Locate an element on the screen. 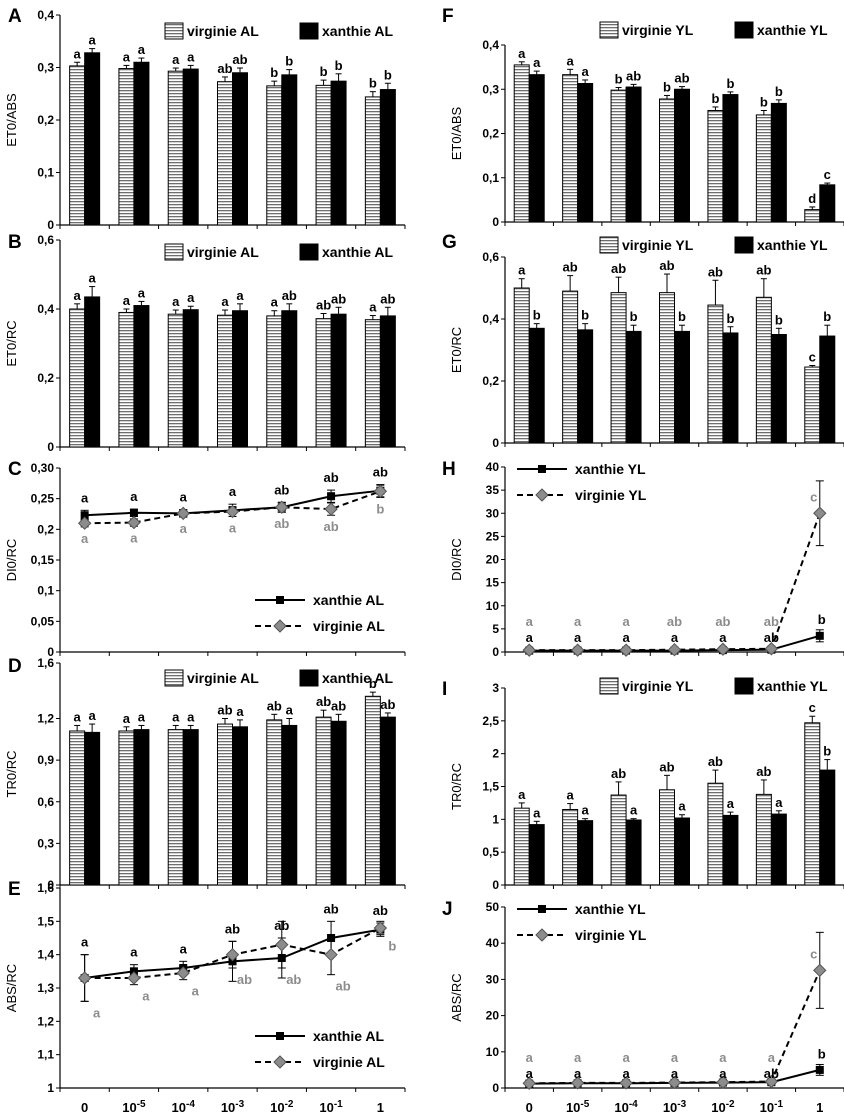  y-axis-title: ABS/RC is located at coordinates (11, 988).